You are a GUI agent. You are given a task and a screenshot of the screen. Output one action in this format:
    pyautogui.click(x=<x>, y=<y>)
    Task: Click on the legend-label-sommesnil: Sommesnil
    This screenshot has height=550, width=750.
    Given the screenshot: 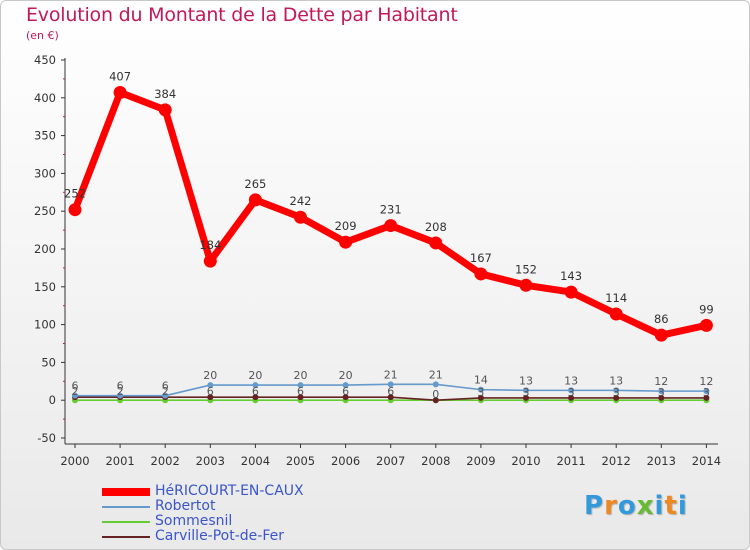 What is the action you would take?
    pyautogui.click(x=194, y=521)
    